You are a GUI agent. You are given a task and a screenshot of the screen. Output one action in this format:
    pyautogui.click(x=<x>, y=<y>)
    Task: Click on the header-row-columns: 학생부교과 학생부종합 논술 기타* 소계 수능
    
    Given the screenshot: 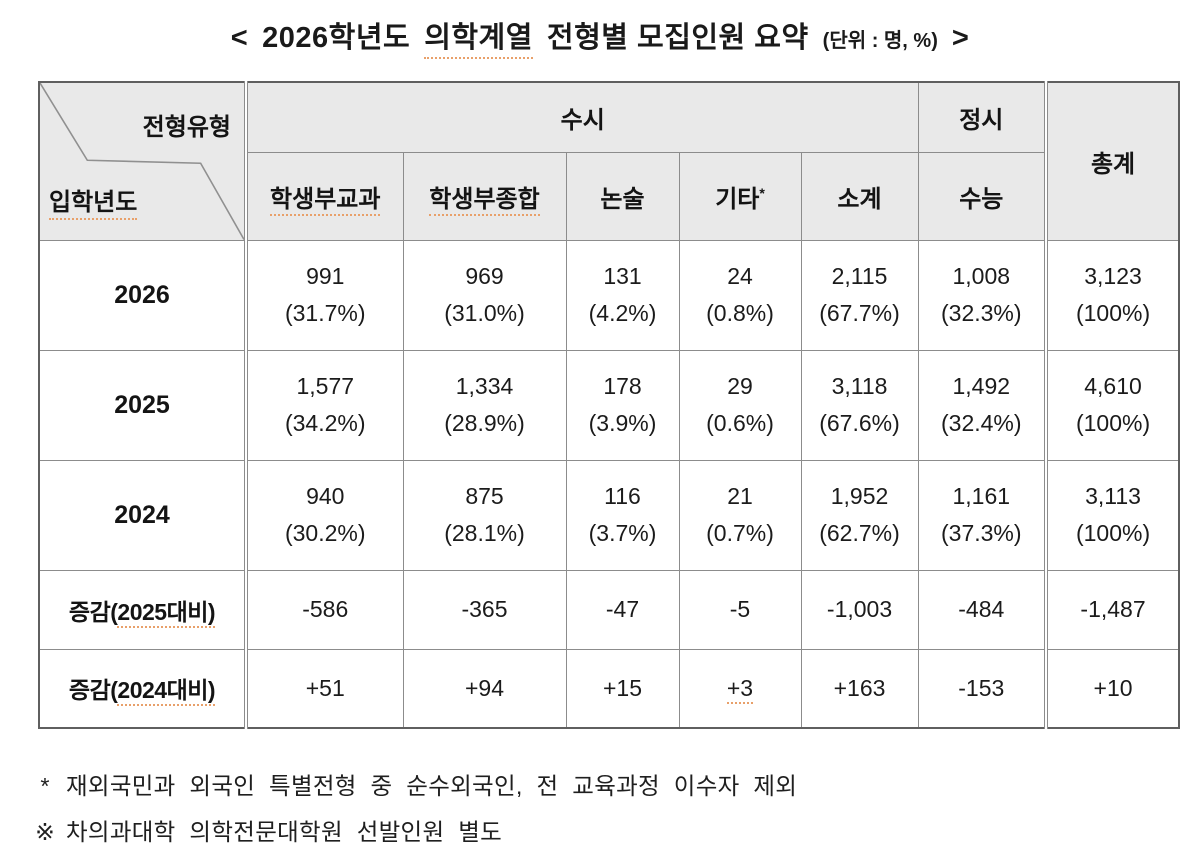 What is the action you would take?
    pyautogui.click(x=609, y=196)
    